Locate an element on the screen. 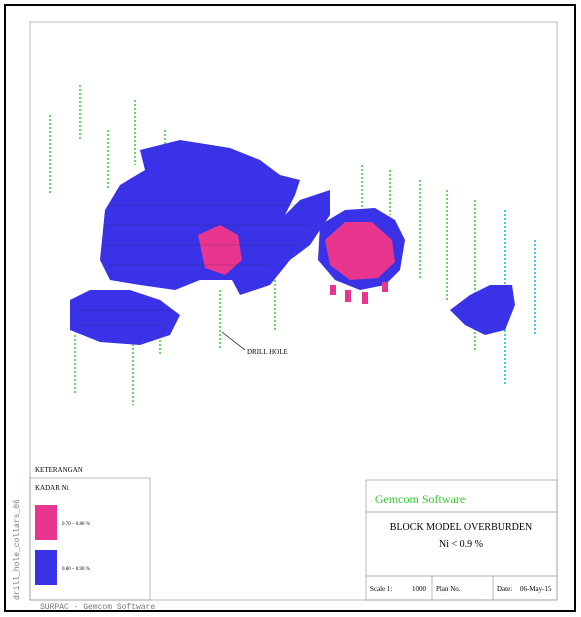 The image size is (581, 617). annotation: DRILL HOLE is located at coordinates (267, 352).